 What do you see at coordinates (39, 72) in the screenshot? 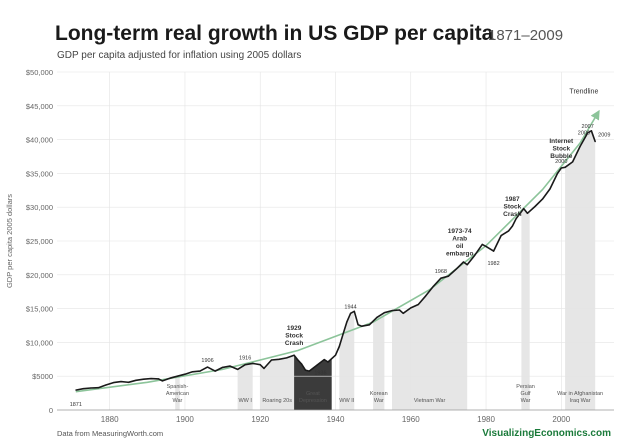
I see `y-tick-label: $50,000` at bounding box center [39, 72].